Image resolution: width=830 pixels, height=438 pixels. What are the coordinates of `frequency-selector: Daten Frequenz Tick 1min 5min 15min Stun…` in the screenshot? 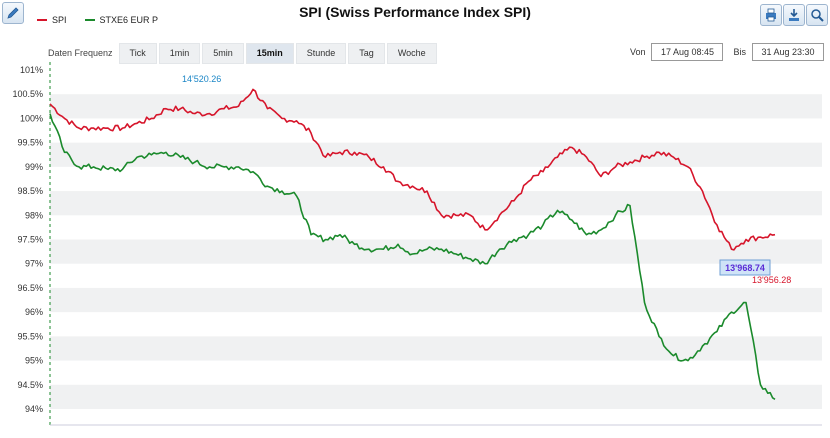 It's located at (243, 53).